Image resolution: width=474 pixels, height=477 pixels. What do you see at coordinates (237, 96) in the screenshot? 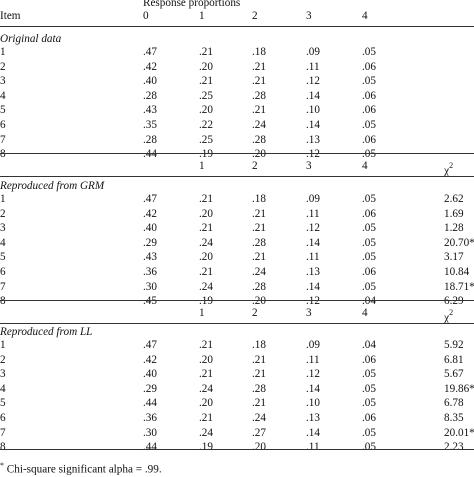
I see `table-row: 4 .28 .25 .28 .14 .06` at bounding box center [237, 96].